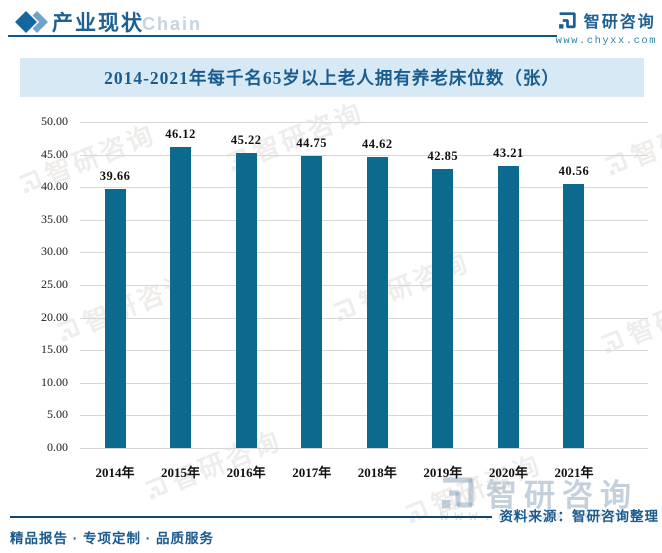 The height and width of the screenshot is (553, 662). Describe the element at coordinates (172, 24) in the screenshot. I see `chain-watermark: Chain` at that location.